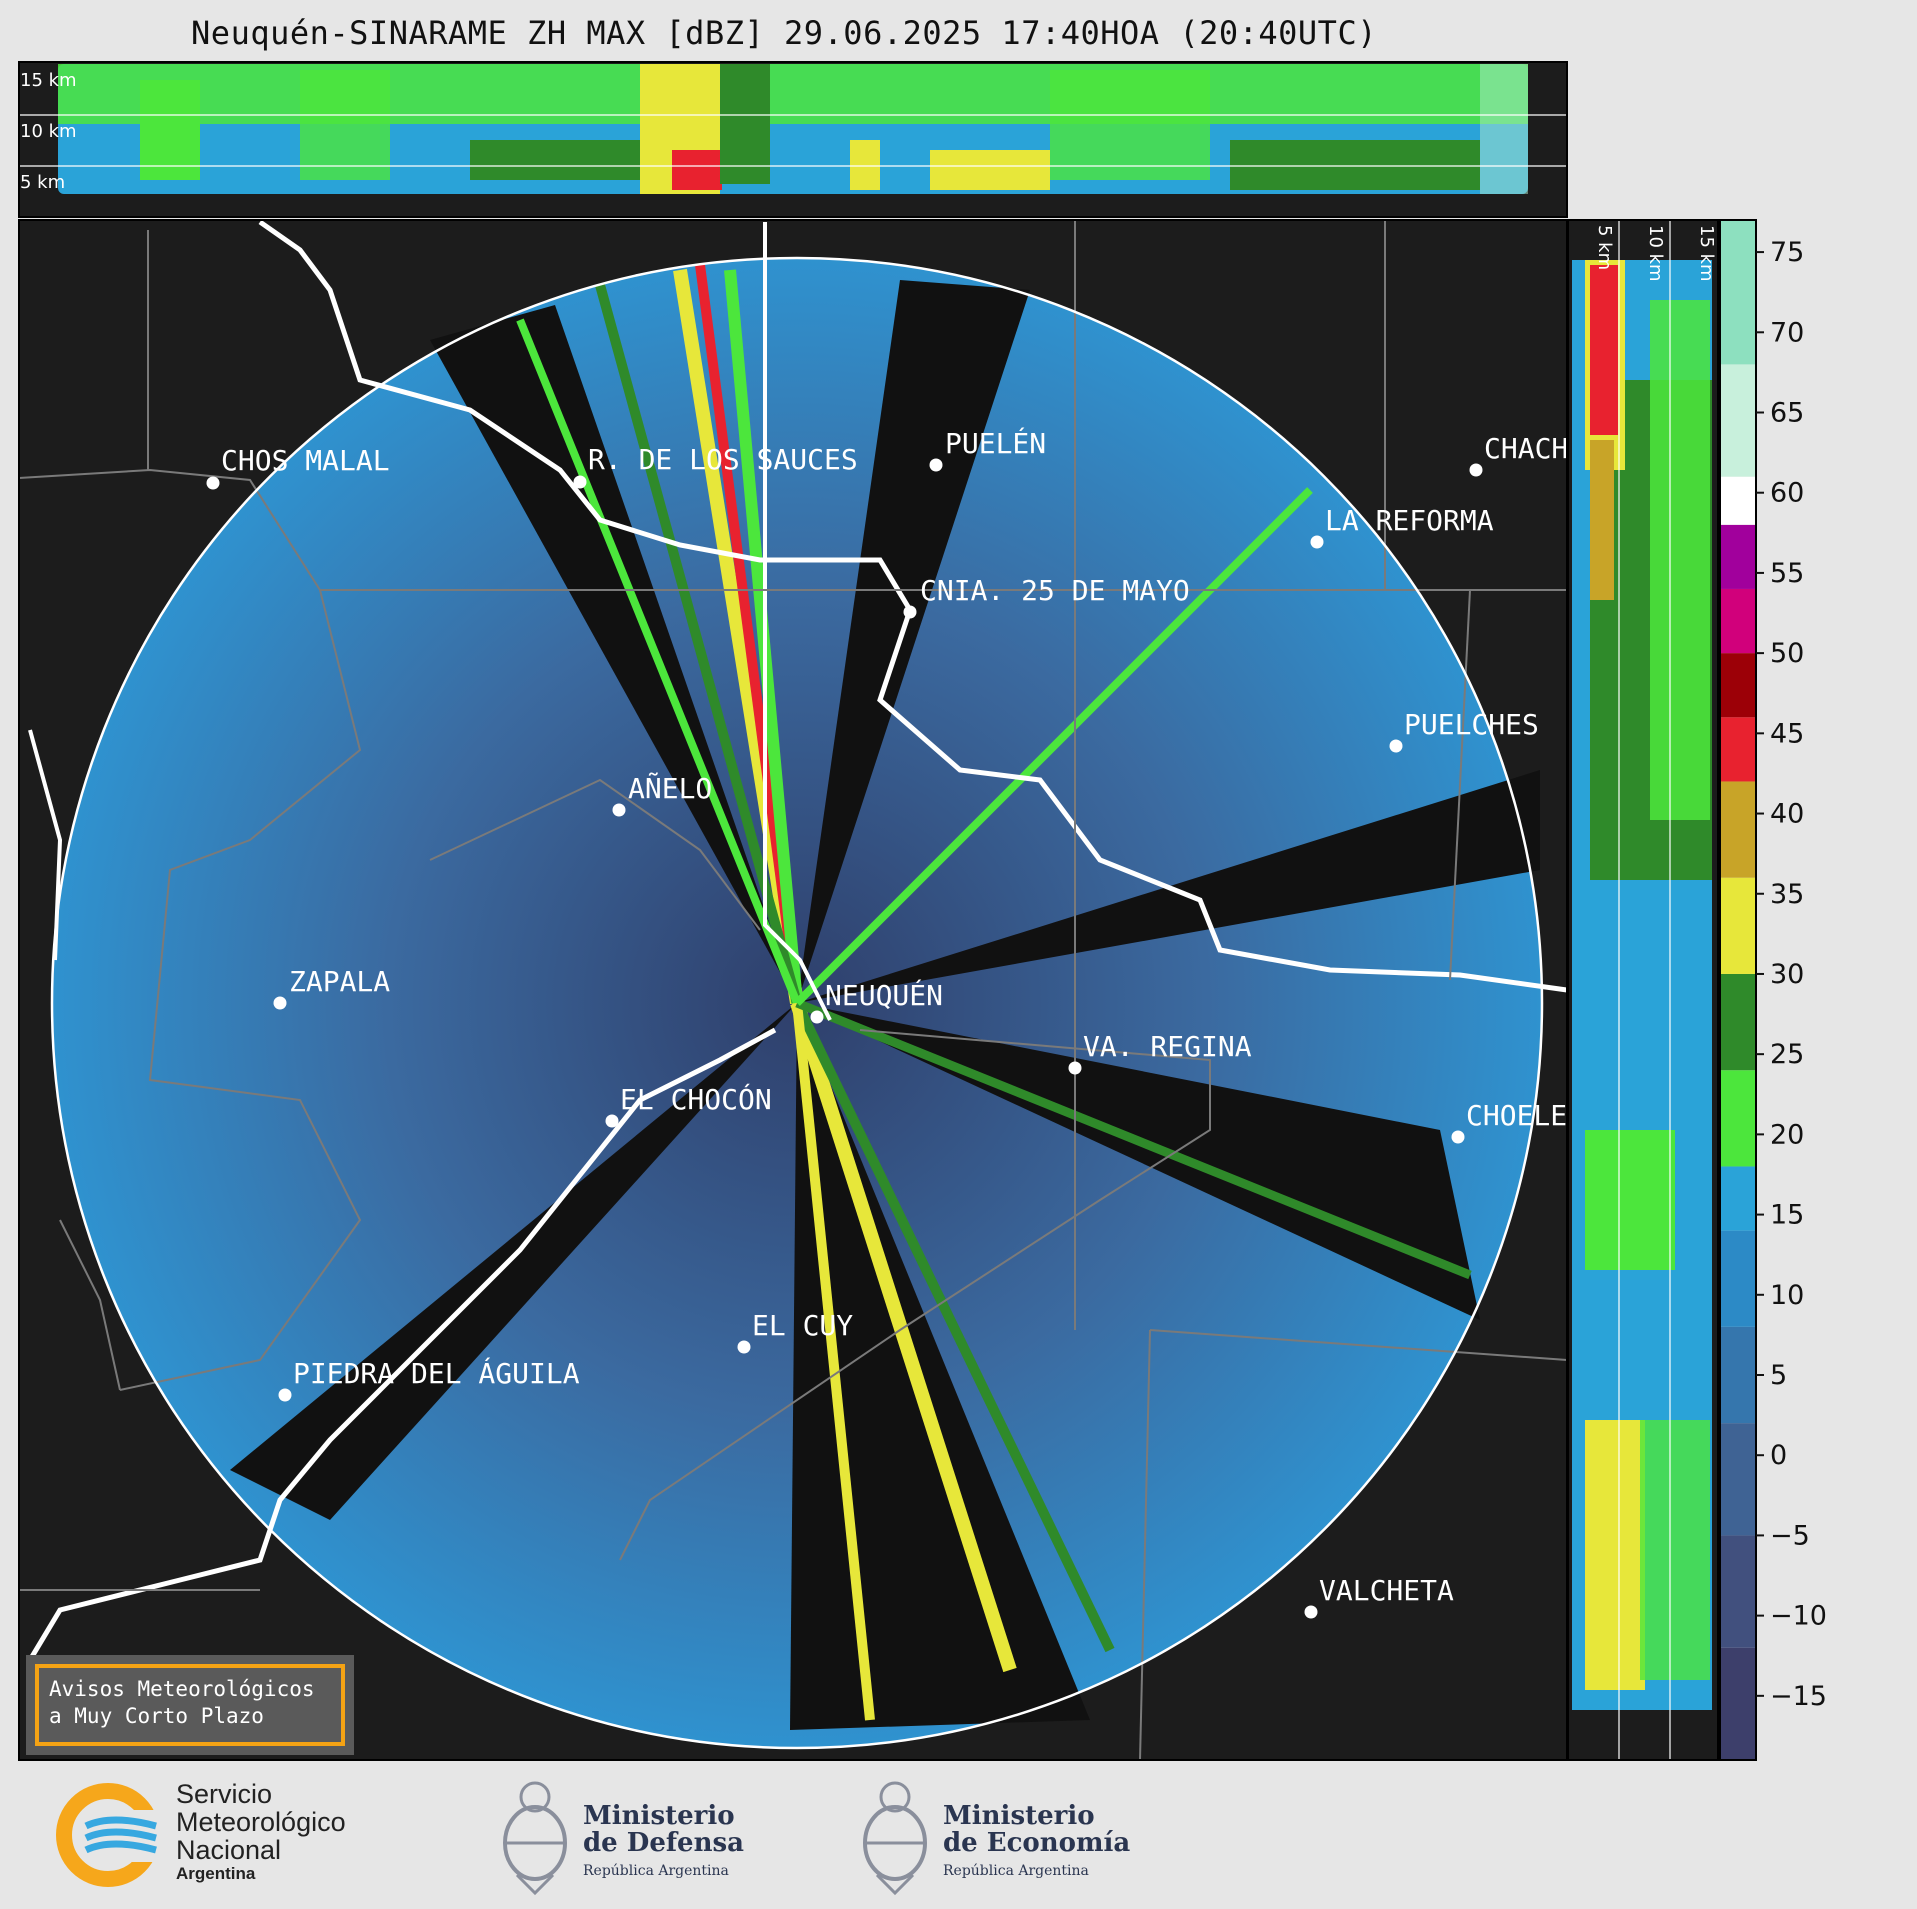 This screenshot has width=1917, height=1909. I want to click on city-label: CHOELE, so click(1516, 1115).